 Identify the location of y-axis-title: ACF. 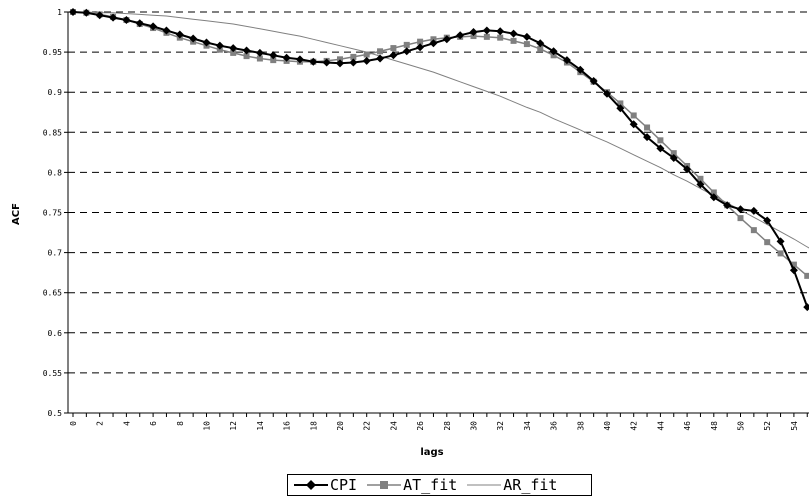
(16, 214).